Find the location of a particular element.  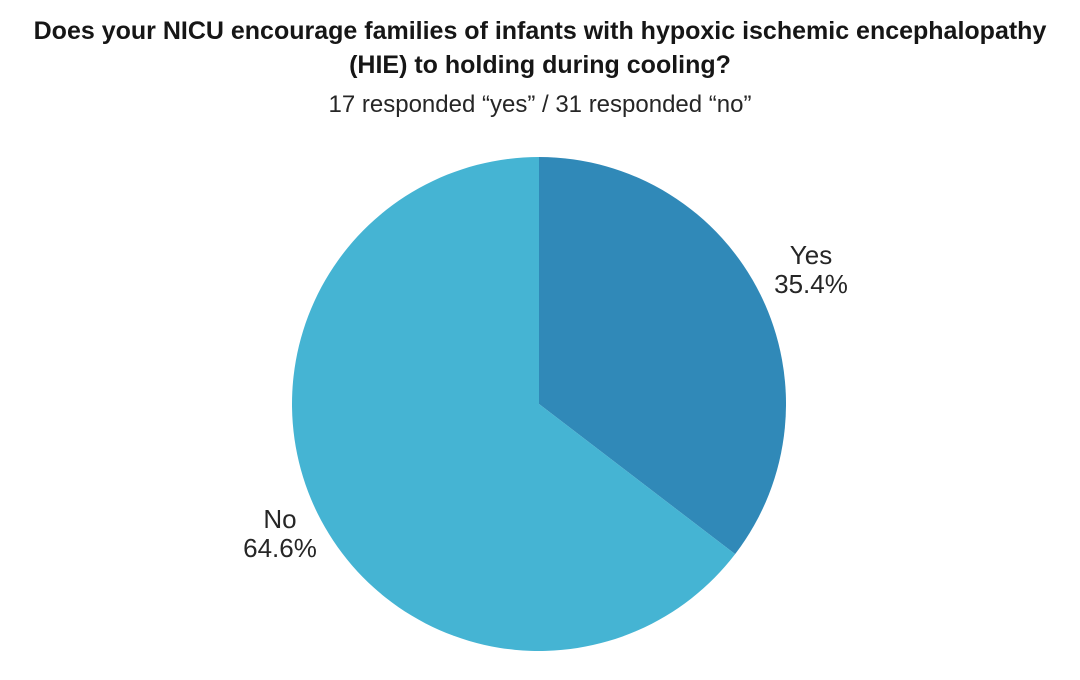

chart-subtitle: 17 responded “yes” / 31 responded “no” is located at coordinates (540, 104).